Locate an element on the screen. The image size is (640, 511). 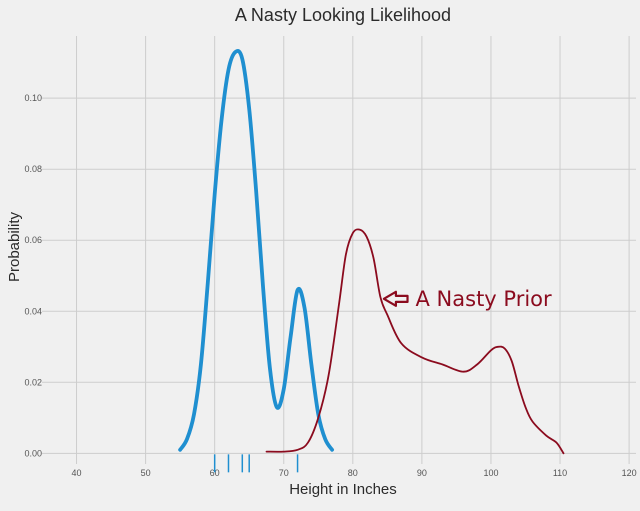
x-tick-label: 110 is located at coordinates (560, 473).